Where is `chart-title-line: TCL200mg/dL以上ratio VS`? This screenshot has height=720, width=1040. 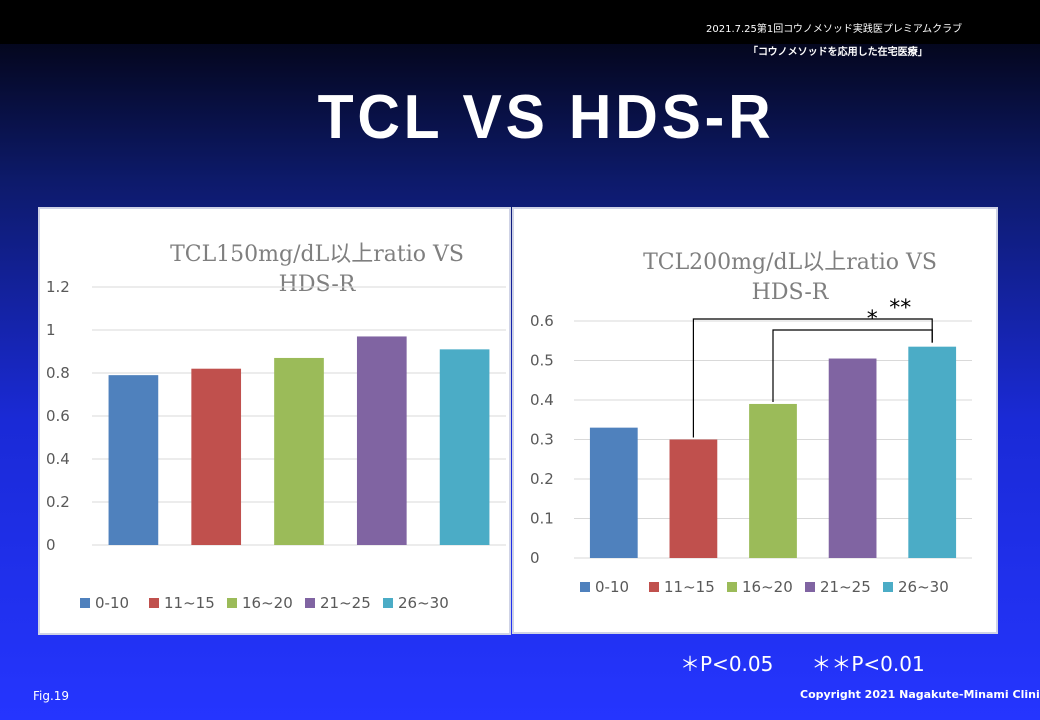
chart-title-line: TCL200mg/dL以上ratio VS is located at coordinates (790, 262).